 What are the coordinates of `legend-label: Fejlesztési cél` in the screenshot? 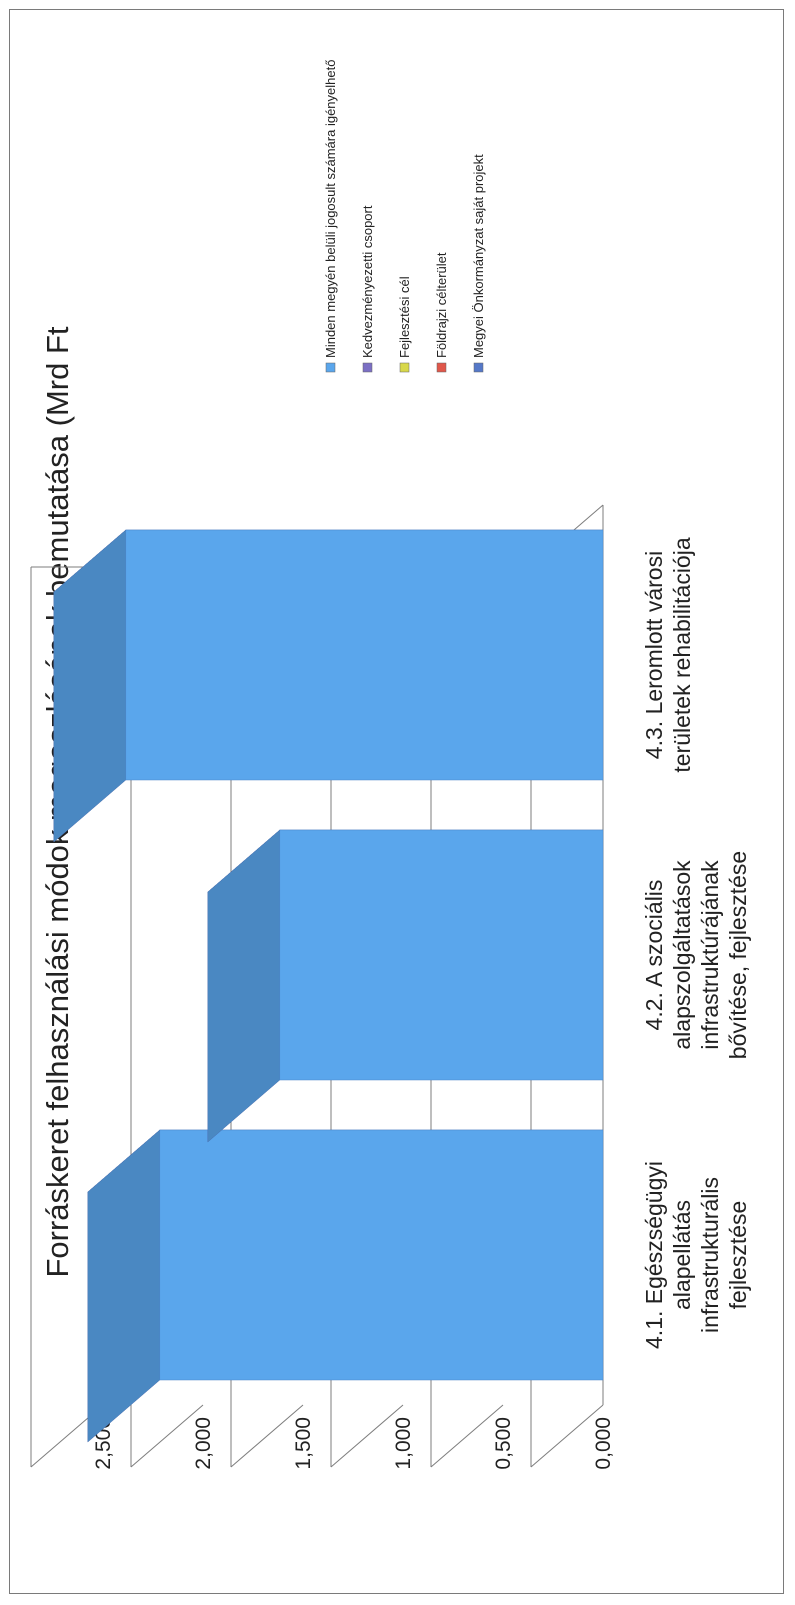 It's located at (404, 317).